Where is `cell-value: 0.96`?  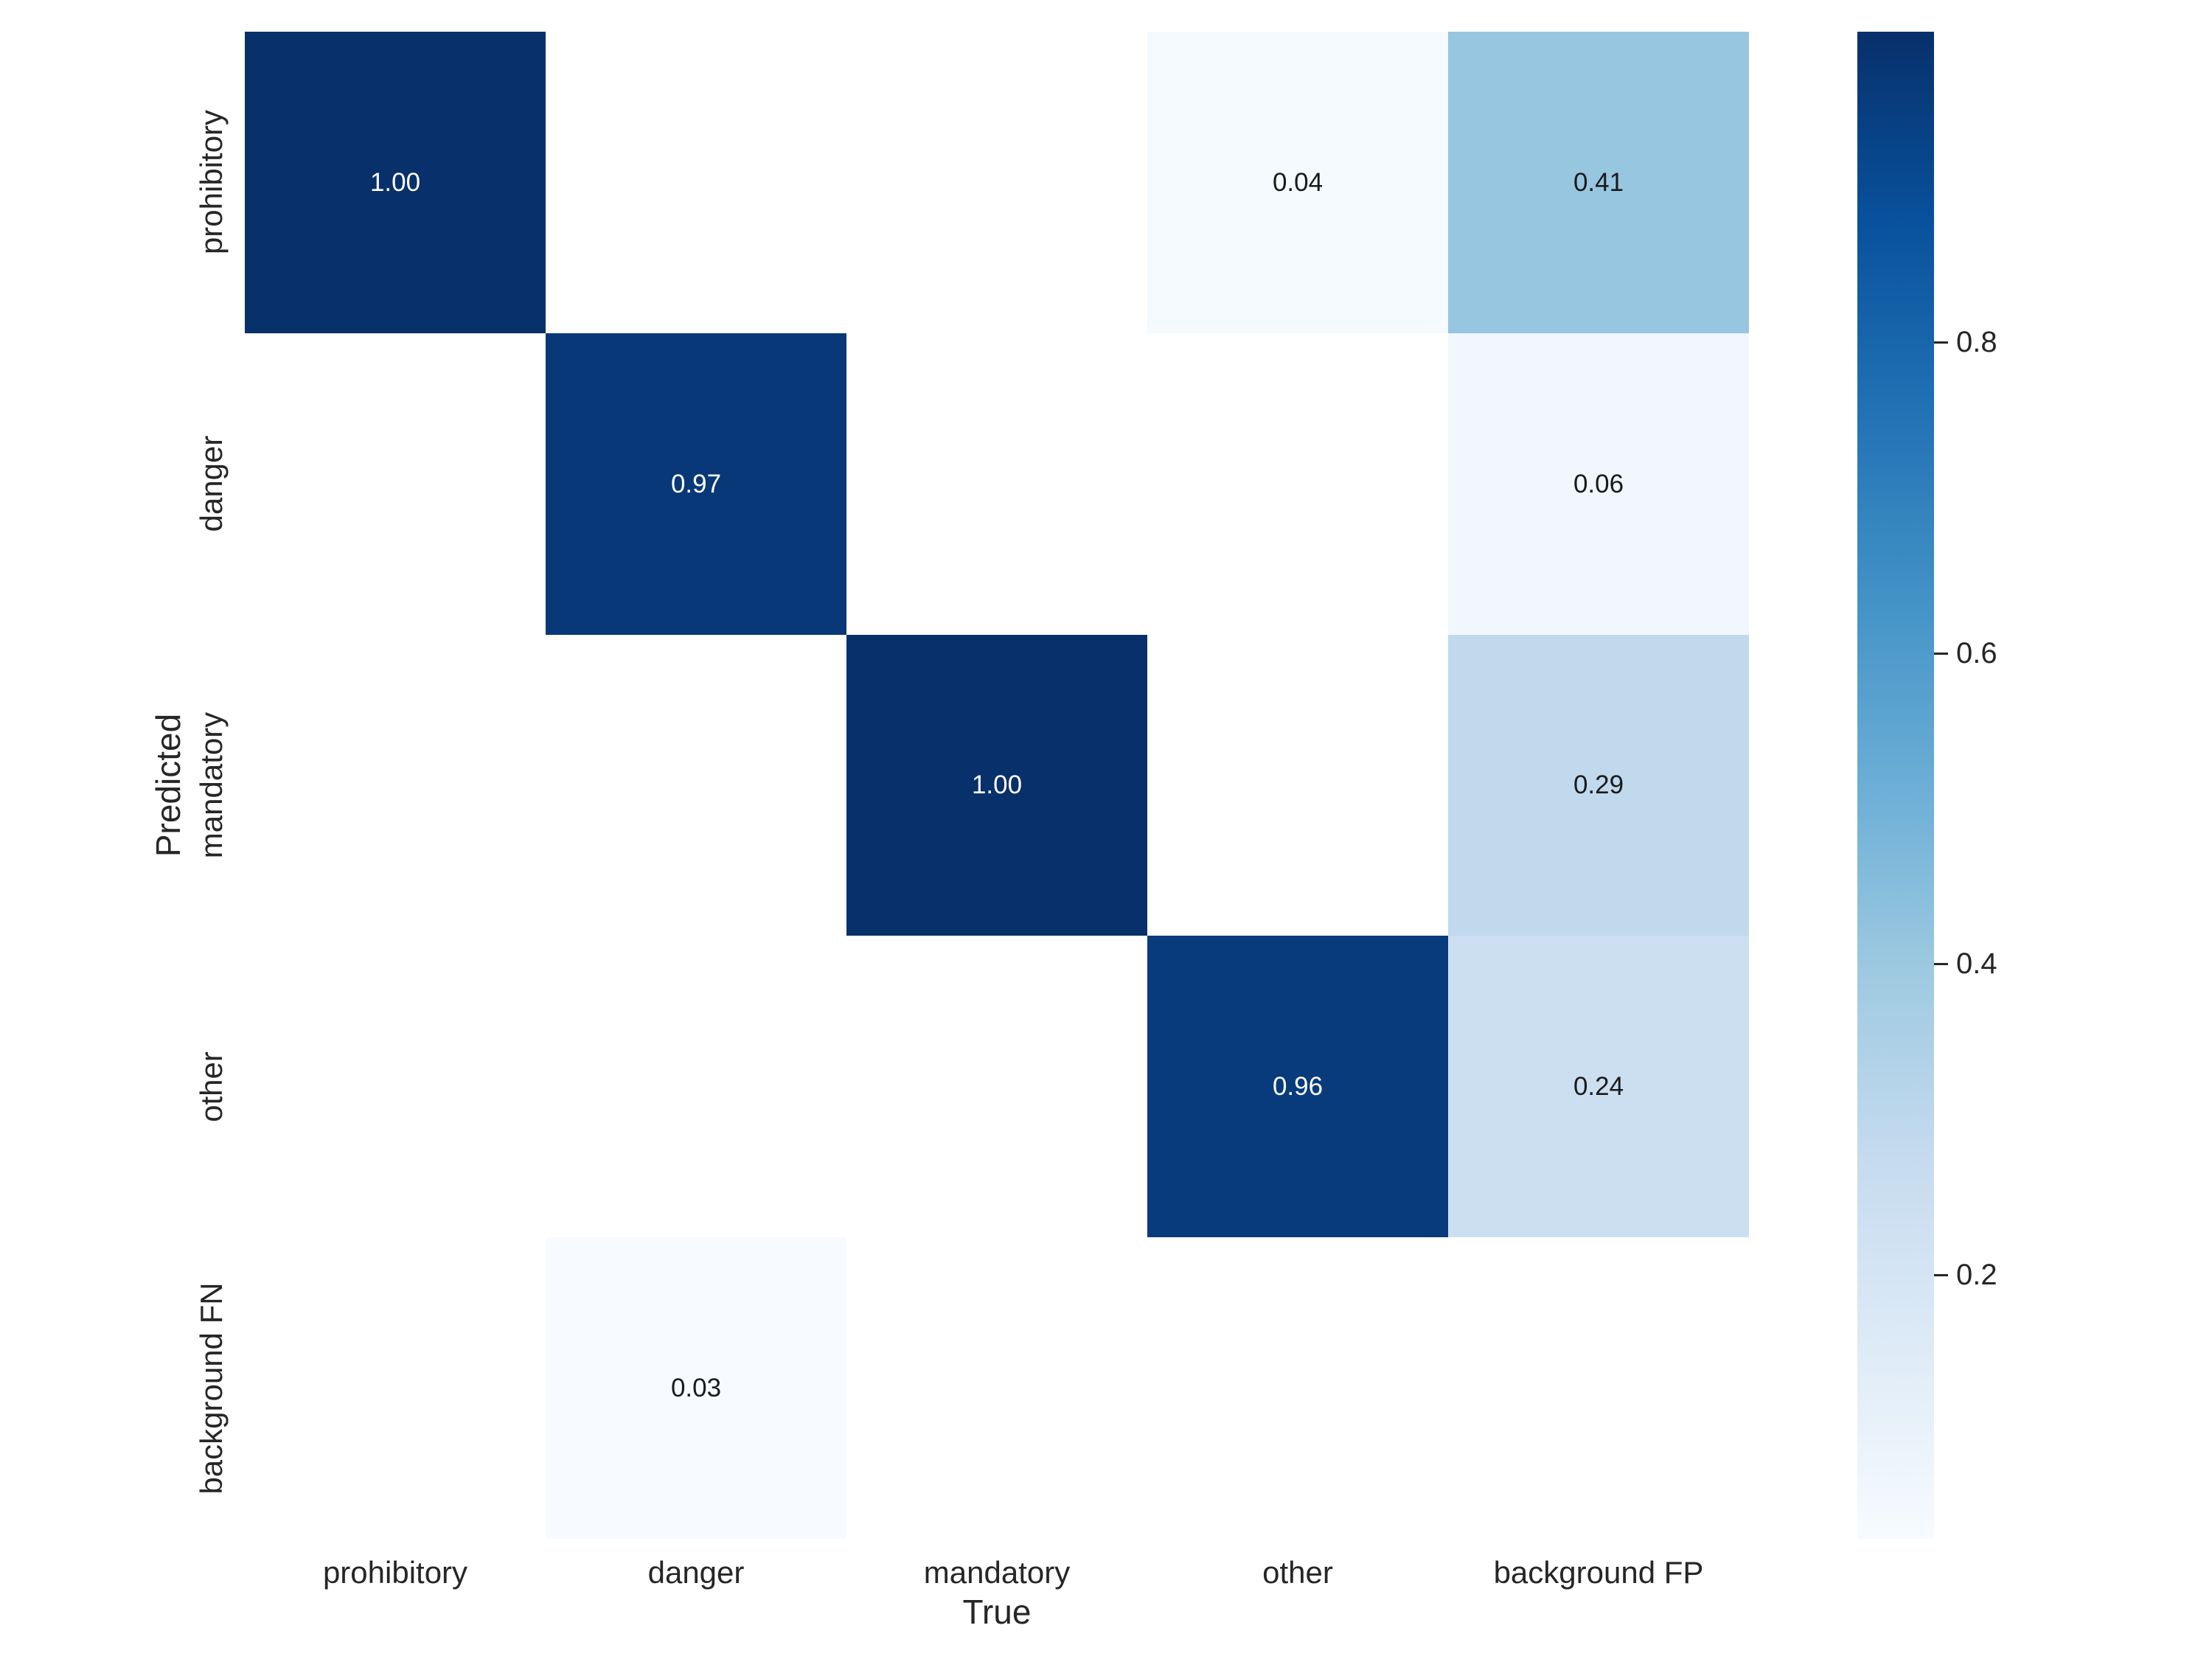
cell-value: 0.96 is located at coordinates (1298, 1087).